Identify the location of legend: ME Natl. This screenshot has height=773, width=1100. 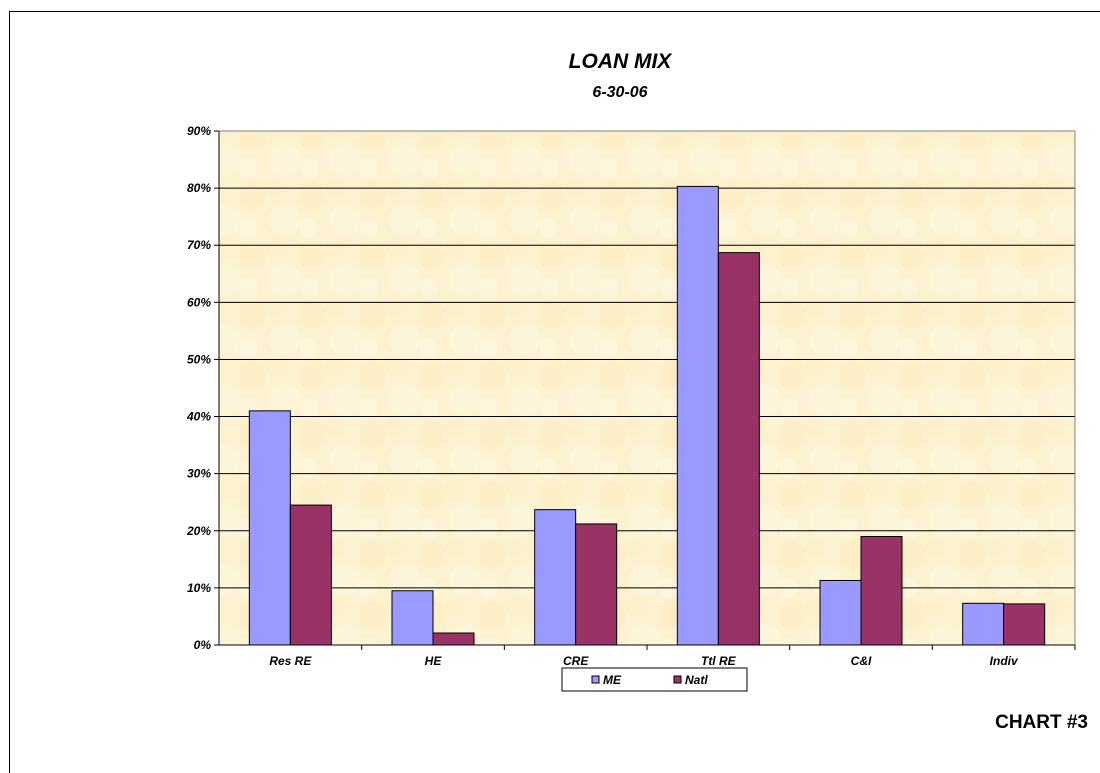
(654, 679).